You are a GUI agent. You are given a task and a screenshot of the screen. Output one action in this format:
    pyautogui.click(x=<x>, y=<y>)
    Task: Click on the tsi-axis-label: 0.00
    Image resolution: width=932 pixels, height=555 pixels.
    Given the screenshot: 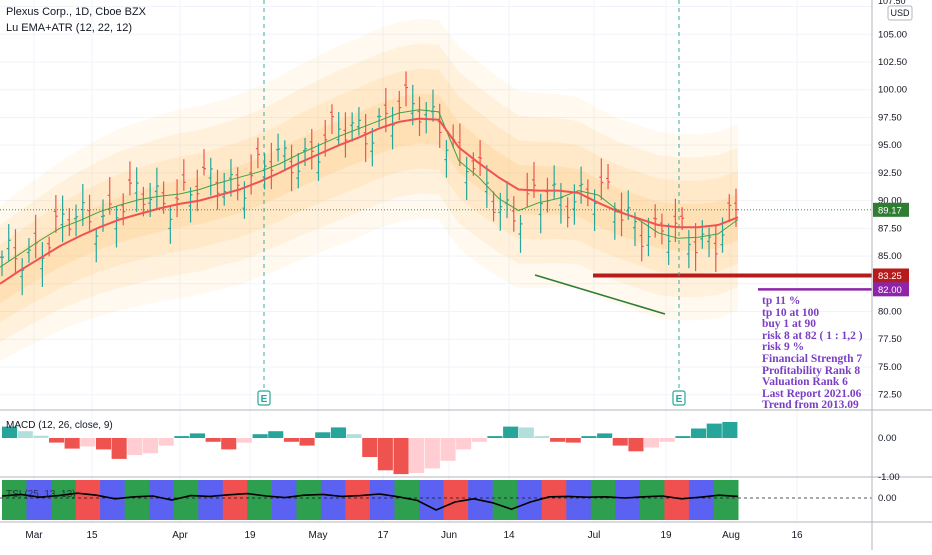 What is the action you would take?
    pyautogui.click(x=887, y=498)
    